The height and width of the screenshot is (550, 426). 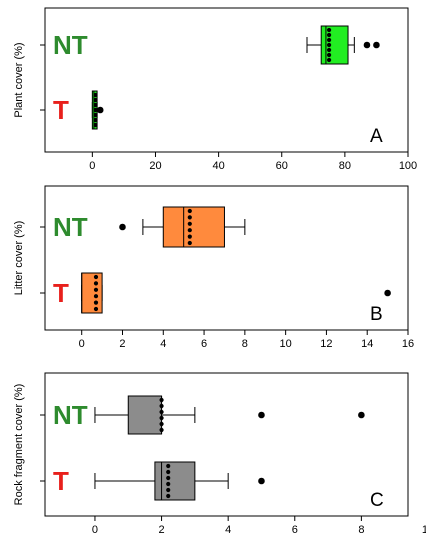 What do you see at coordinates (19, 79) in the screenshot?
I see `y-axis-label: Plant cover (%)` at bounding box center [19, 79].